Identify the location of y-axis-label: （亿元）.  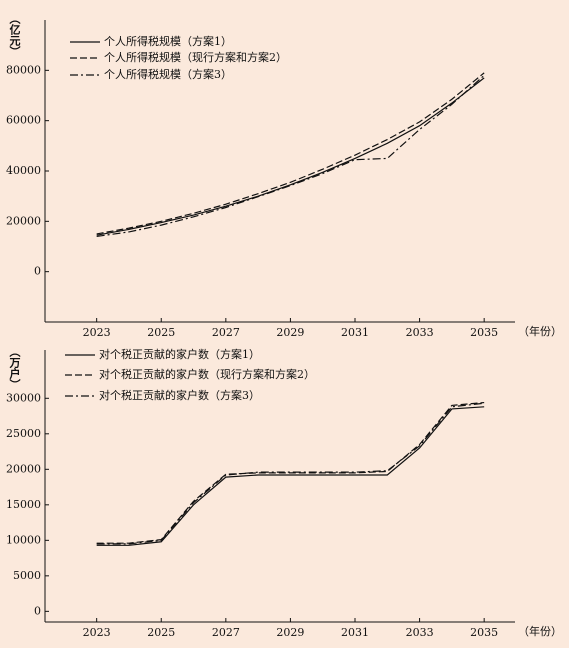
(15, 35).